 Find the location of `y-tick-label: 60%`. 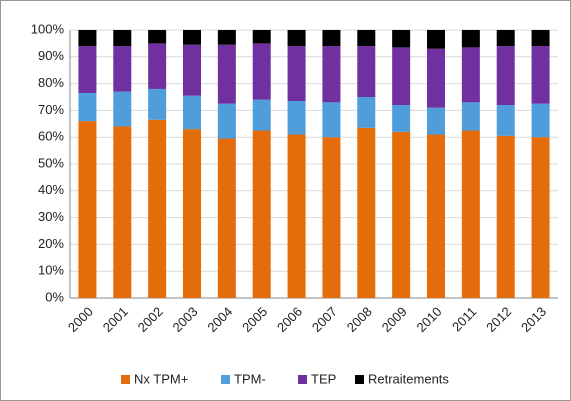

y-tick-label: 60% is located at coordinates (51, 136).